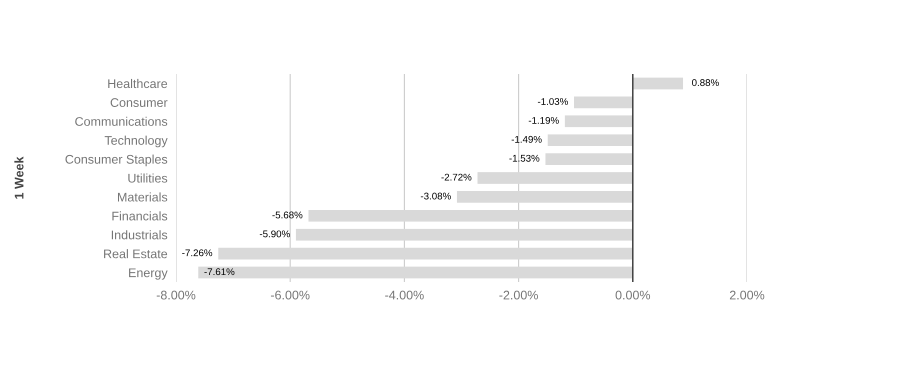 This screenshot has height=391, width=924. I want to click on y-tick-label: Consumer Staples, so click(116, 160).